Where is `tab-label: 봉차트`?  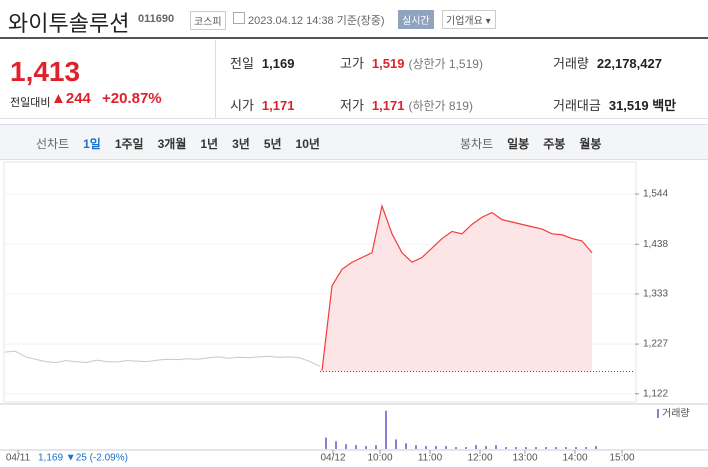
tab-label: 봉차트 is located at coordinates (477, 144).